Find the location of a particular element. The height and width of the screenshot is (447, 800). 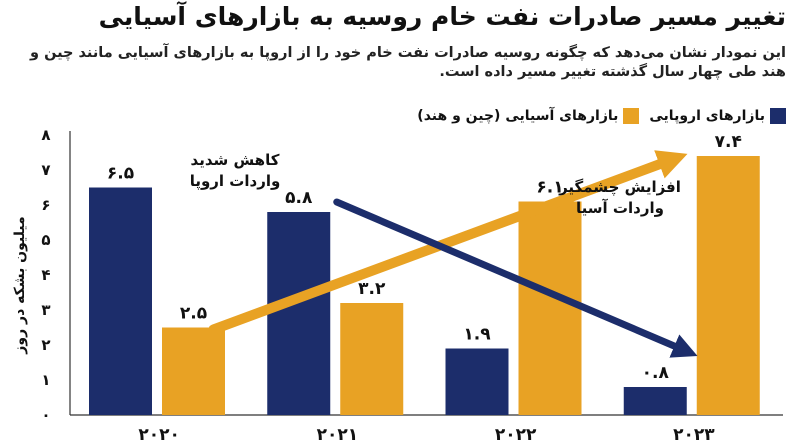

data-label-europe: ۶.۵ is located at coordinates (120, 174).